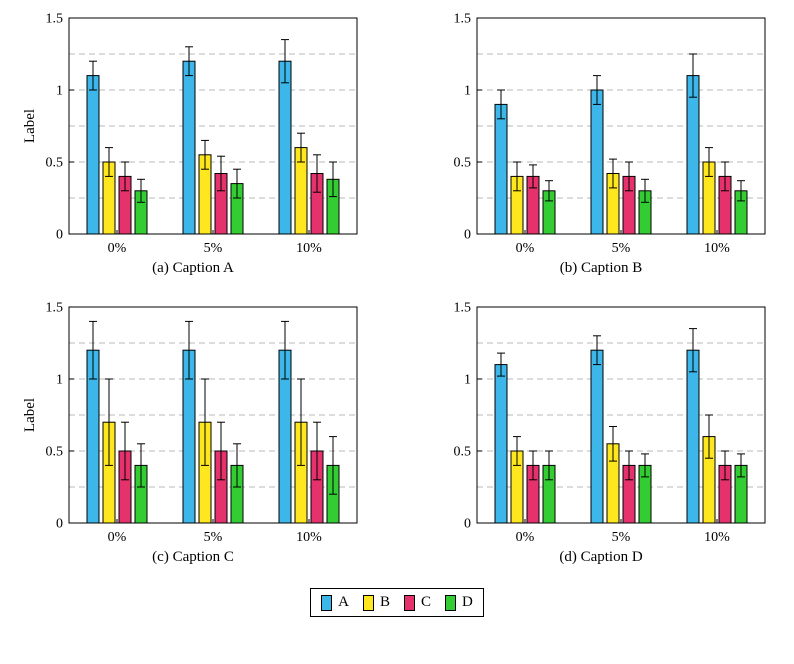 The width and height of the screenshot is (794, 664). Describe the element at coordinates (193, 557) in the screenshot. I see `chart-c-caption: (c) Caption C` at that location.